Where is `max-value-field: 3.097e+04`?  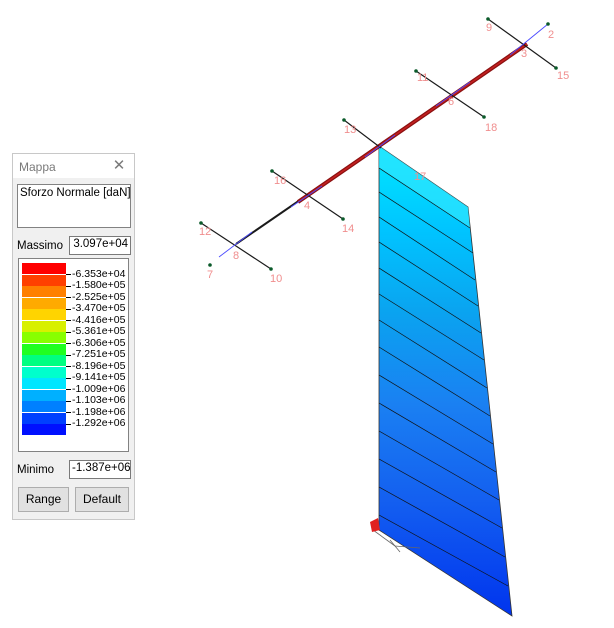 max-value-field: 3.097e+04 is located at coordinates (100, 245).